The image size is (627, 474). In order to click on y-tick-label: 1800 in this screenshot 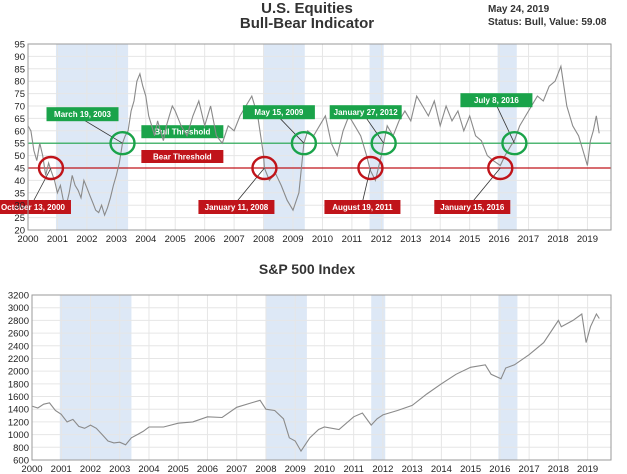, I will do `click(18, 384)`.